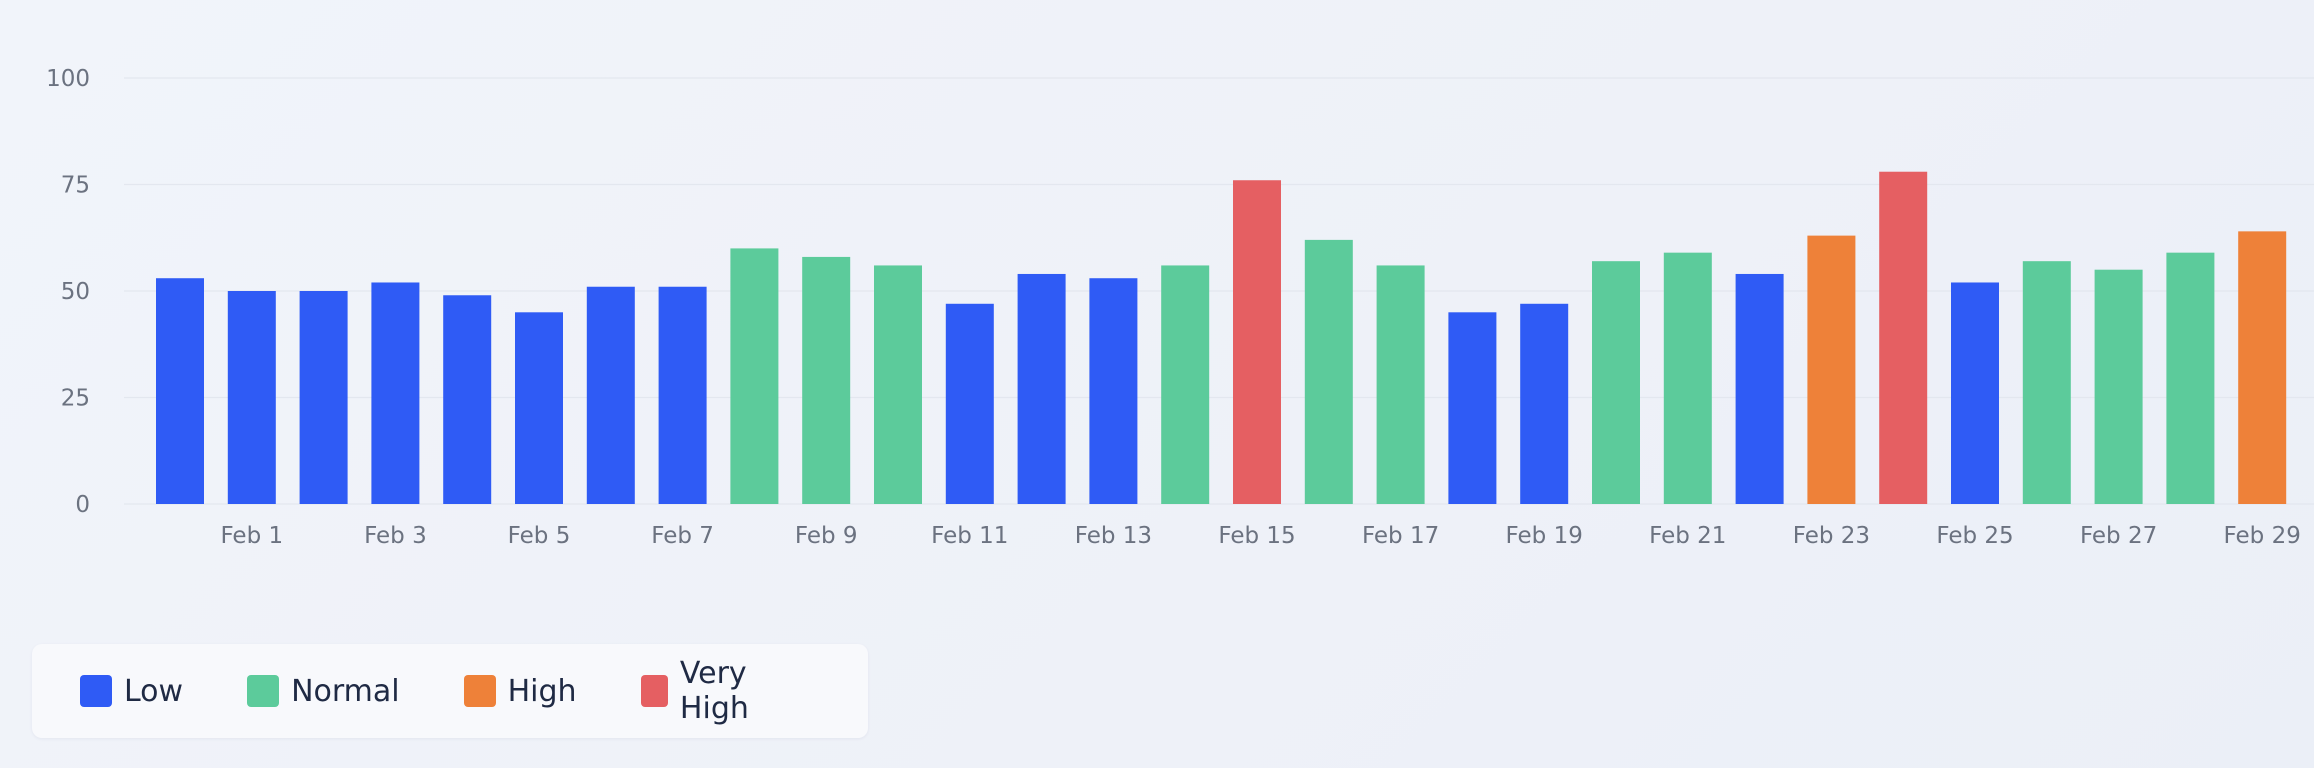  Describe the element at coordinates (539, 536) in the screenshot. I see `x-tick-label-feb-5: Feb 5` at that location.